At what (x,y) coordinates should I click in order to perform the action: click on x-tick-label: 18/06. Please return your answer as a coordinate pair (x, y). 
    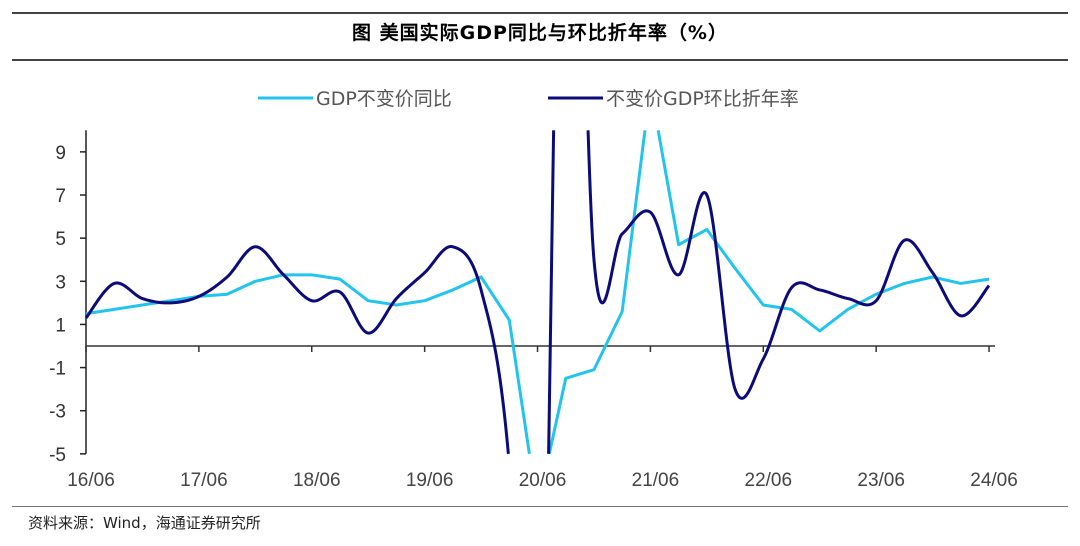
    Looking at the image, I should click on (317, 480).